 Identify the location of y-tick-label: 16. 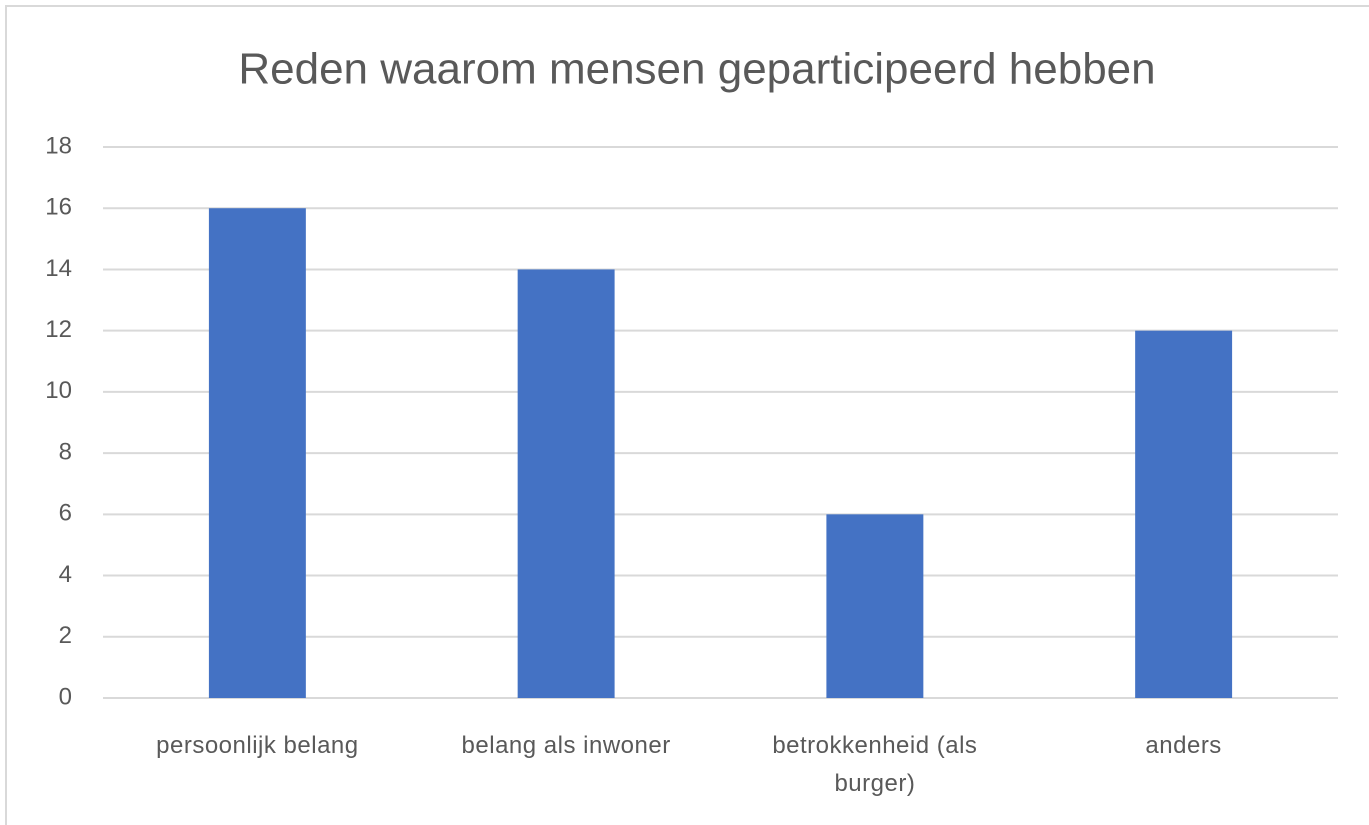
(58, 207).